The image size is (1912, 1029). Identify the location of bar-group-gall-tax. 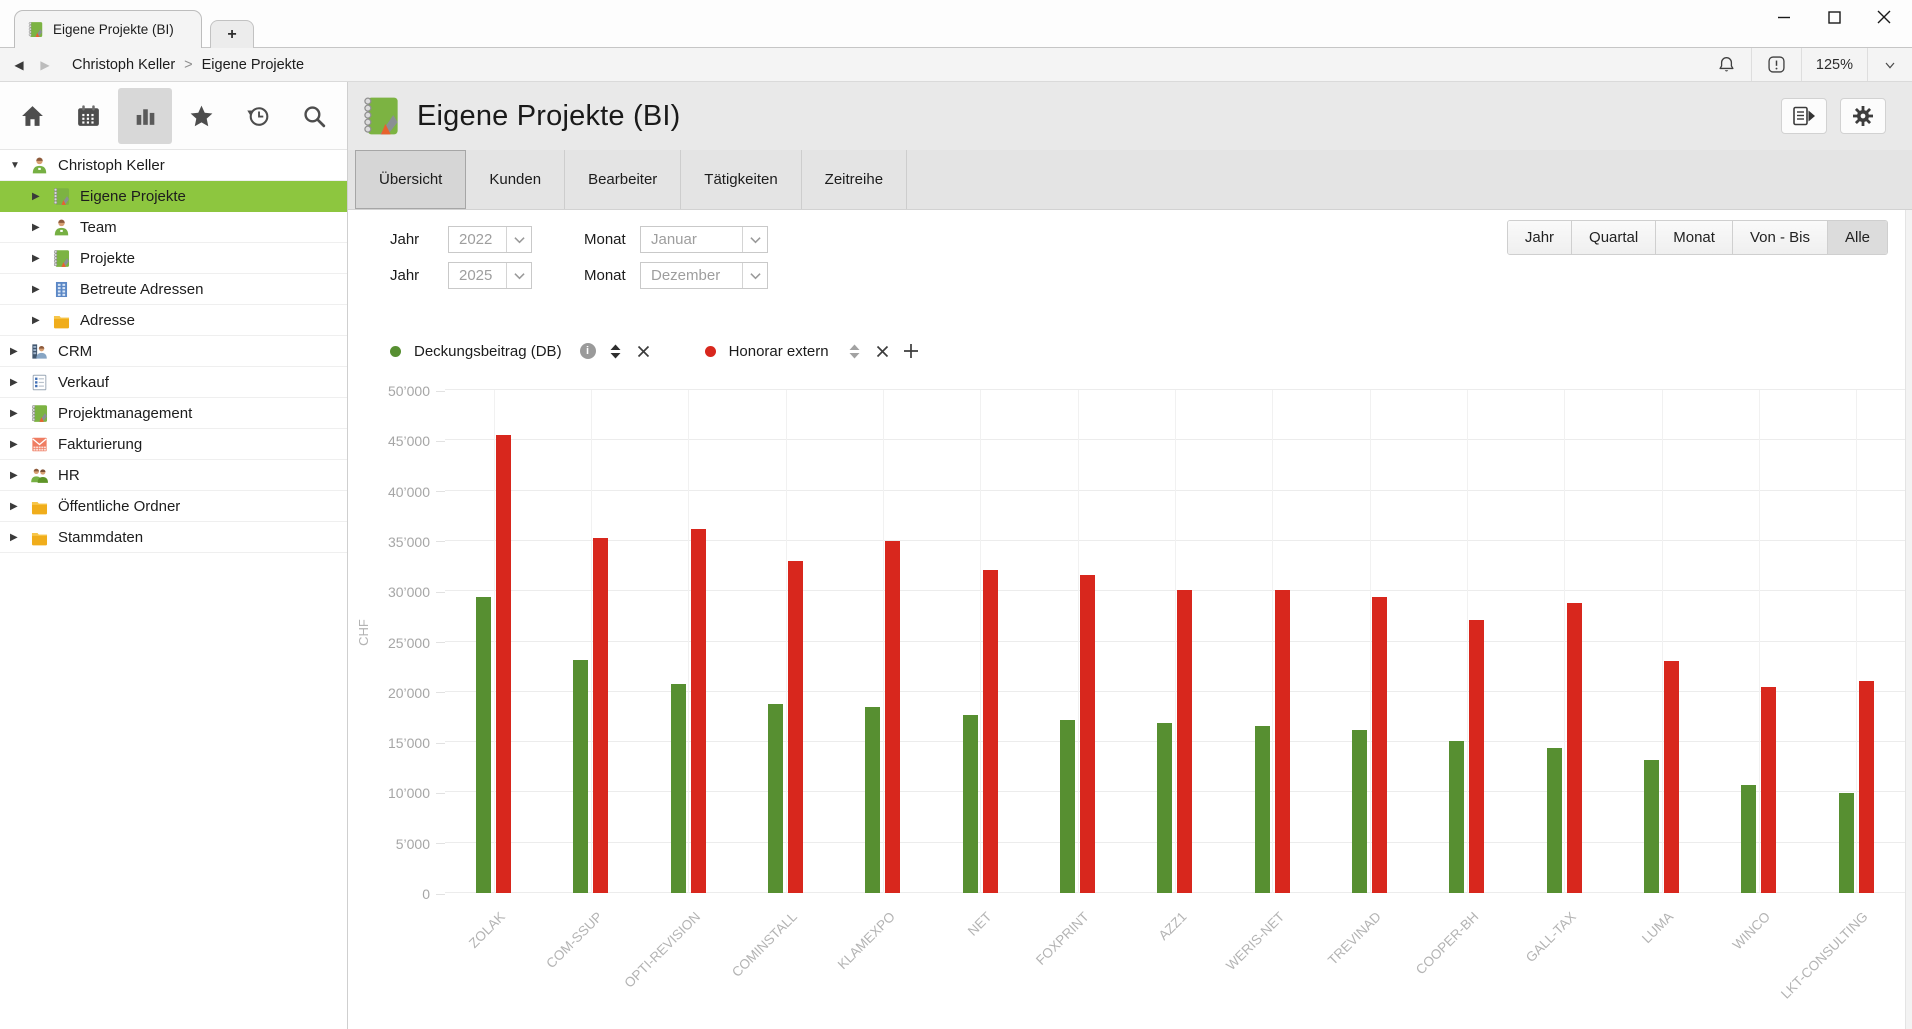
(1564, 641).